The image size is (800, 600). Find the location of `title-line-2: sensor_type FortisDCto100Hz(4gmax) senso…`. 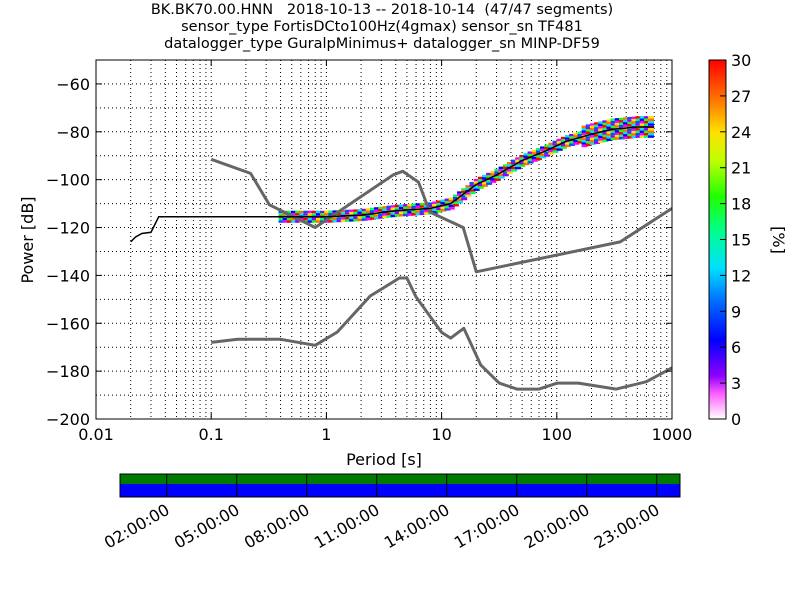

title-line-2: sensor_type FortisDCto100Hz(4gmax) senso… is located at coordinates (382, 27).